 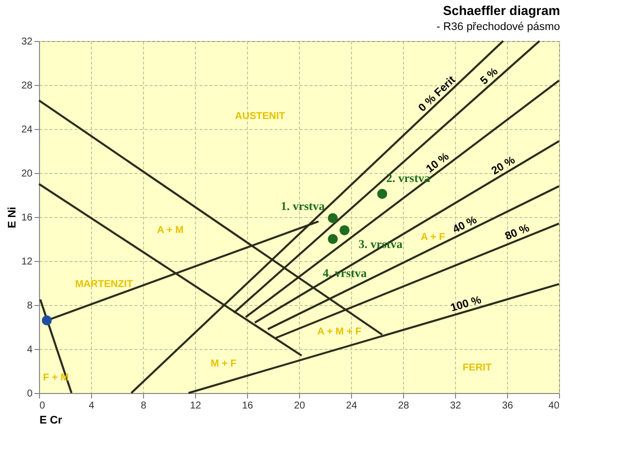 What do you see at coordinates (143, 406) in the screenshot?
I see `x-tick-label: 8` at bounding box center [143, 406].